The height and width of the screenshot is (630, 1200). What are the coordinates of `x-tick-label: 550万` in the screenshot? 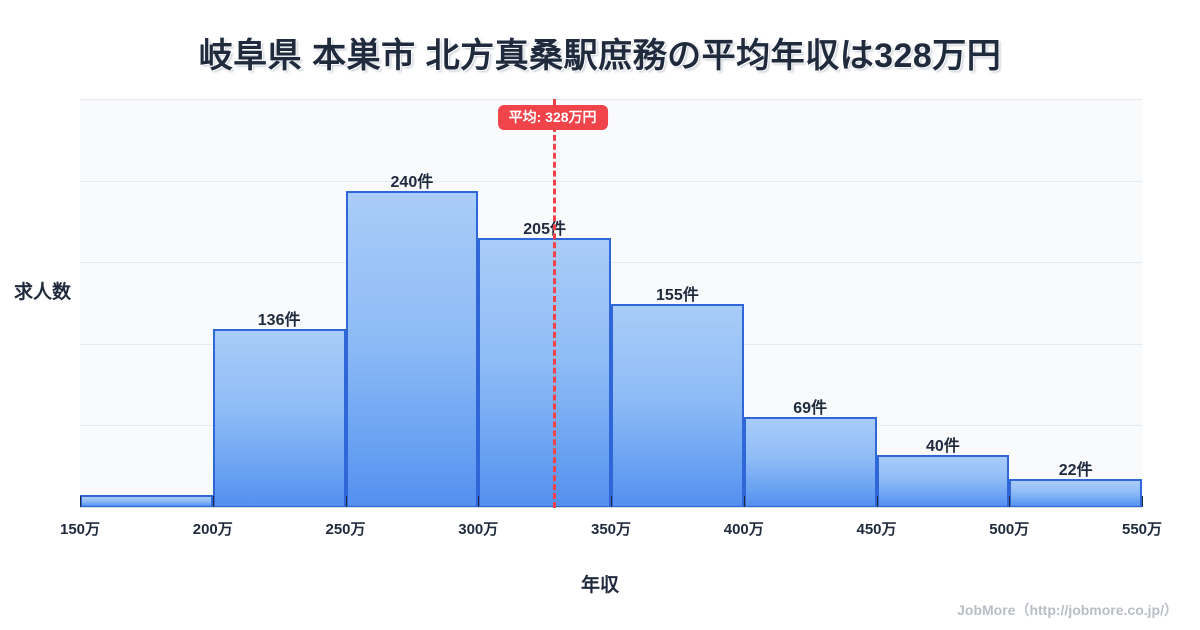 It's located at (1142, 529).